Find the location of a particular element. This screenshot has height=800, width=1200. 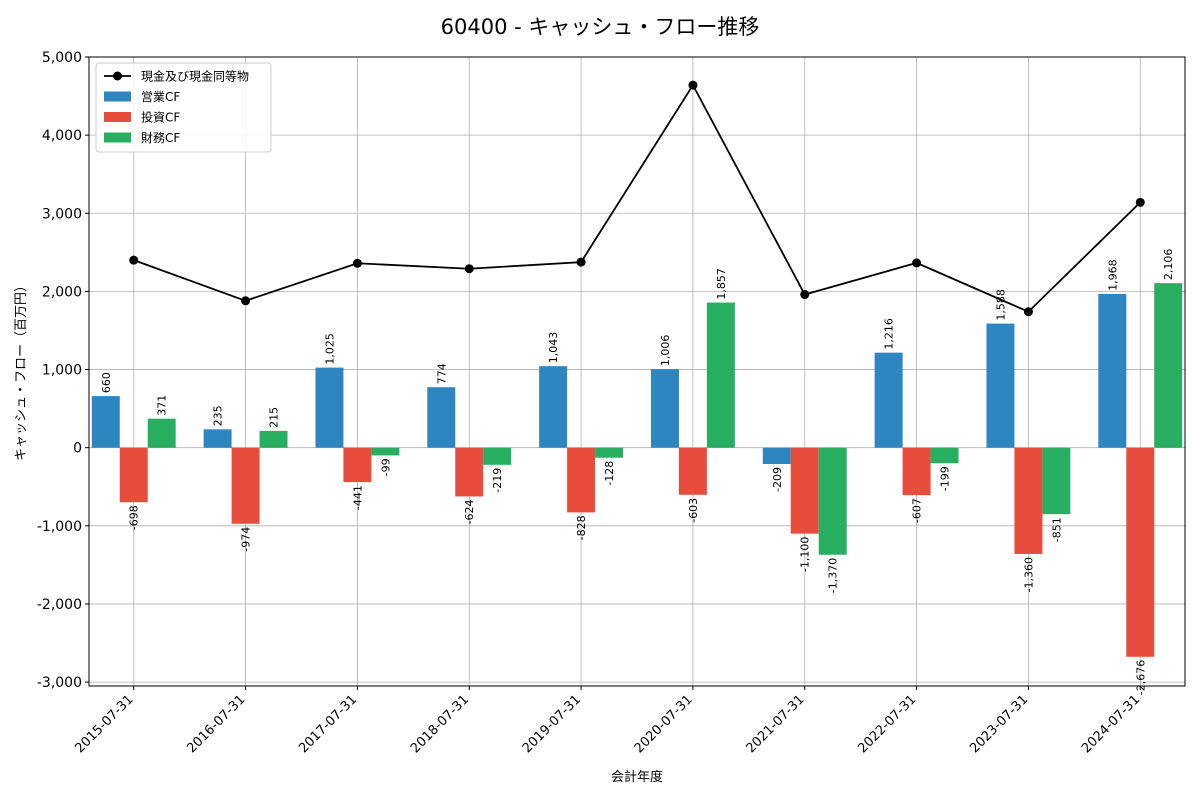

y-tick-label: 4,000 is located at coordinates (62, 136).